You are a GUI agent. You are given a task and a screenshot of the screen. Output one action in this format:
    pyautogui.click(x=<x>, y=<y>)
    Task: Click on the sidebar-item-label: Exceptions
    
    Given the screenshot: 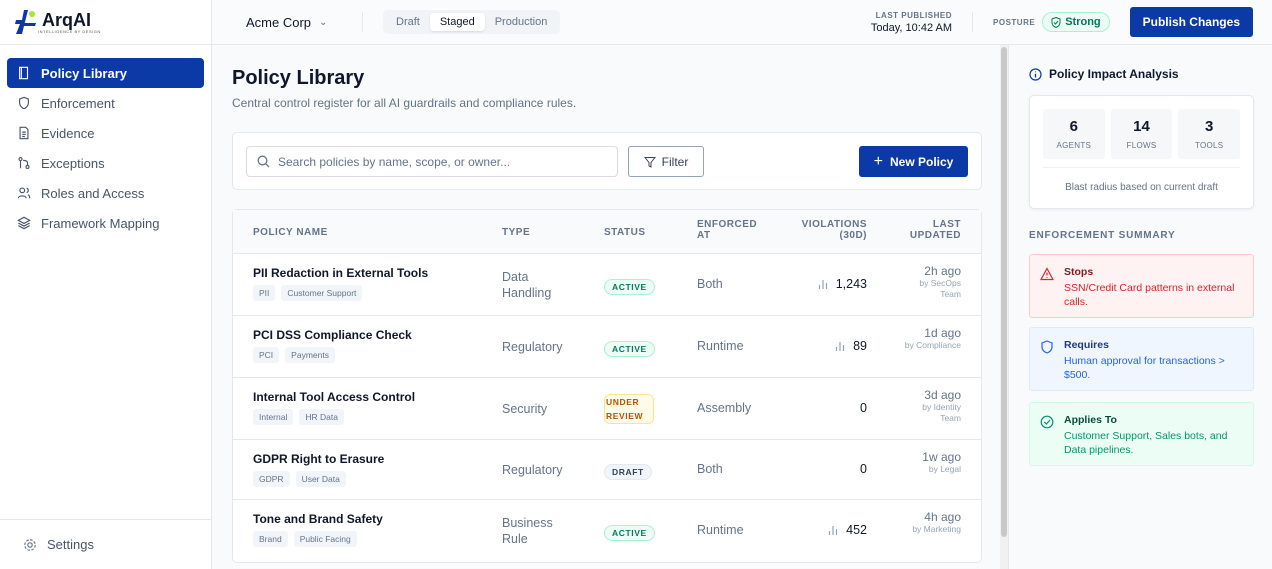 What is the action you would take?
    pyautogui.click(x=73, y=163)
    